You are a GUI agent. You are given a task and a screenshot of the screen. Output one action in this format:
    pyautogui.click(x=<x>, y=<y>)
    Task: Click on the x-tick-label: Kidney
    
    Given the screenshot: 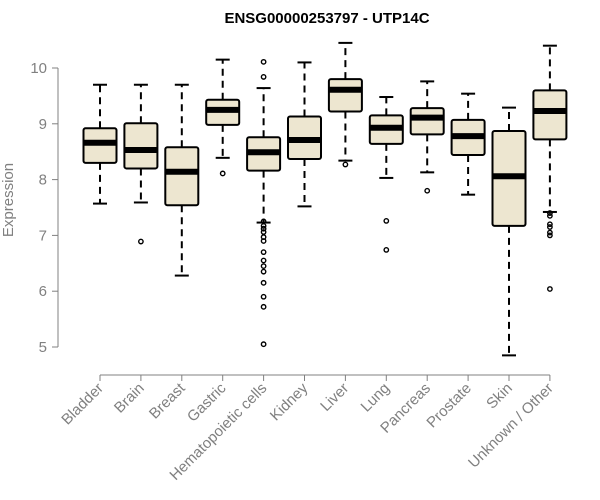 What is the action you would take?
    pyautogui.click(x=289, y=401)
    